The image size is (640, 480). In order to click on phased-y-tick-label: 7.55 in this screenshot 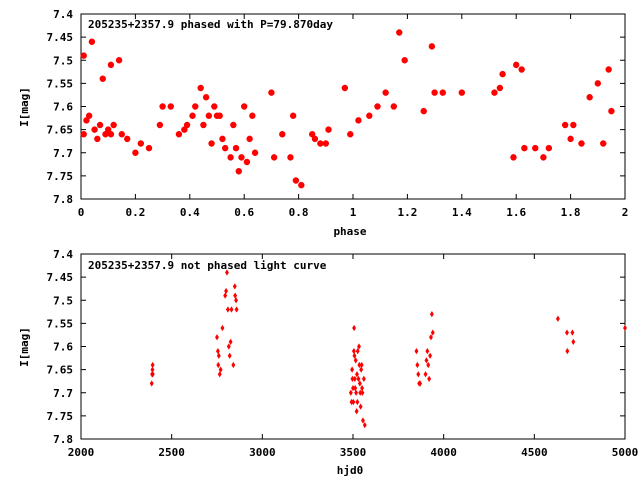, I will do `click(60, 83)`.